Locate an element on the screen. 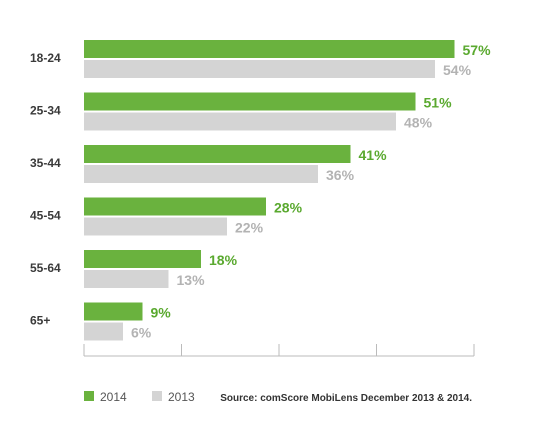  data-label-2014: 41% is located at coordinates (373, 155).